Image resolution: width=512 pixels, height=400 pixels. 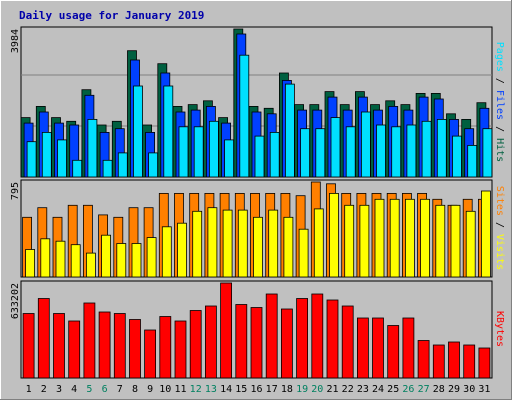 I want to click on right-label-hits: Pages / Files / Hits, so click(x=499, y=102).